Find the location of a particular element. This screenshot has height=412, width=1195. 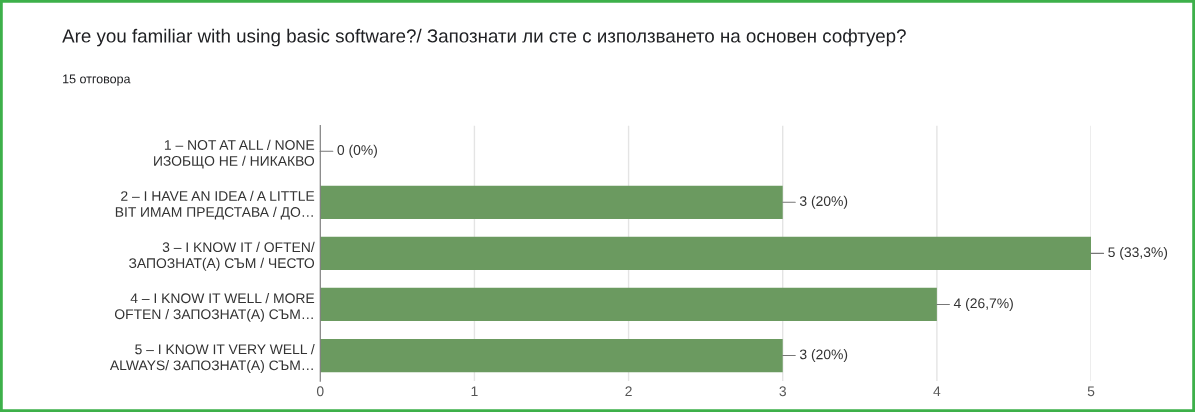

x-tick-label: 2 is located at coordinates (628, 391).